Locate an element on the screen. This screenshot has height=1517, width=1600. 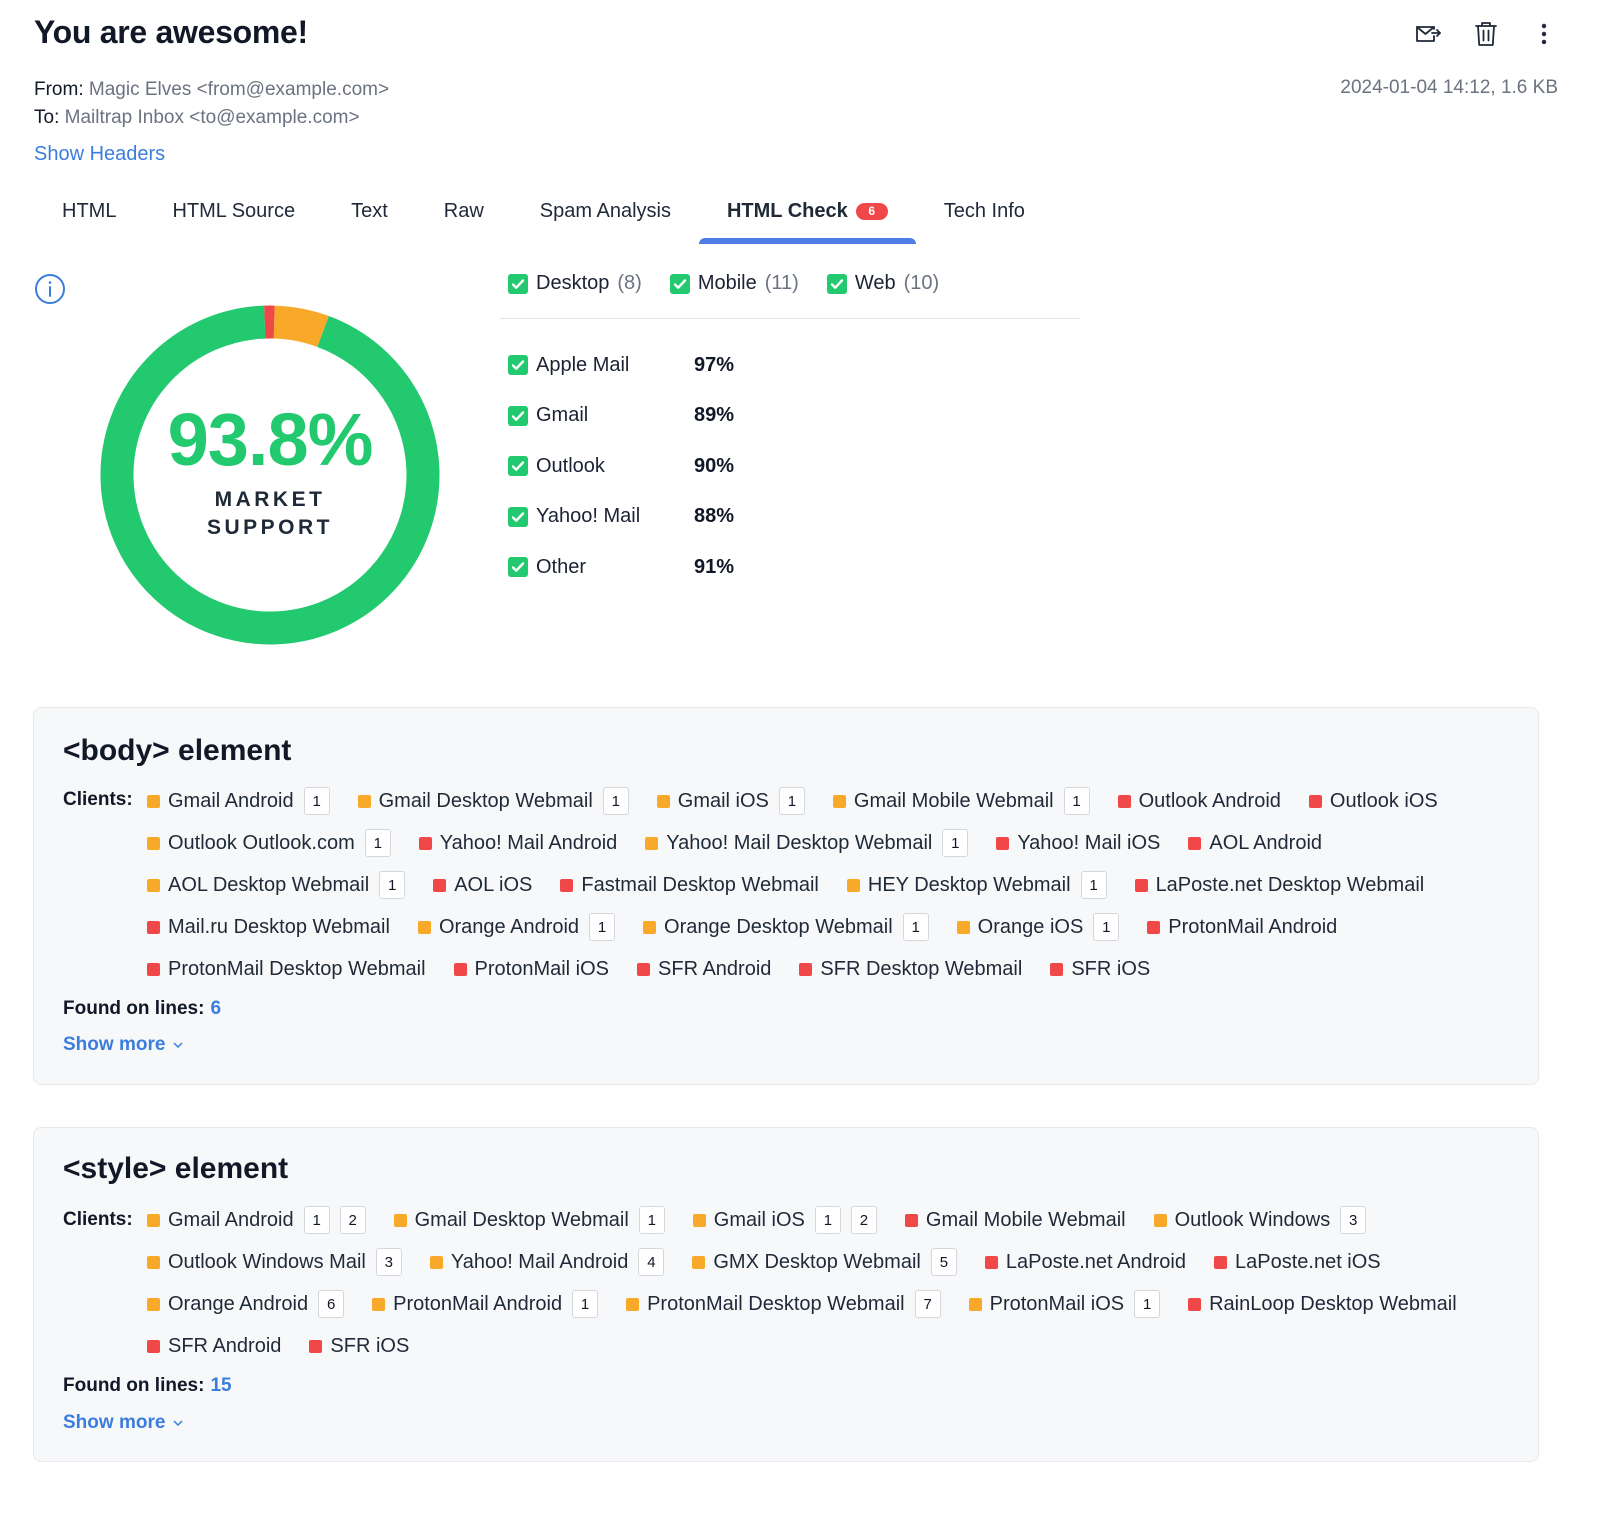
client-chip: ProtonMail Desktop Webmail is located at coordinates (286, 969).